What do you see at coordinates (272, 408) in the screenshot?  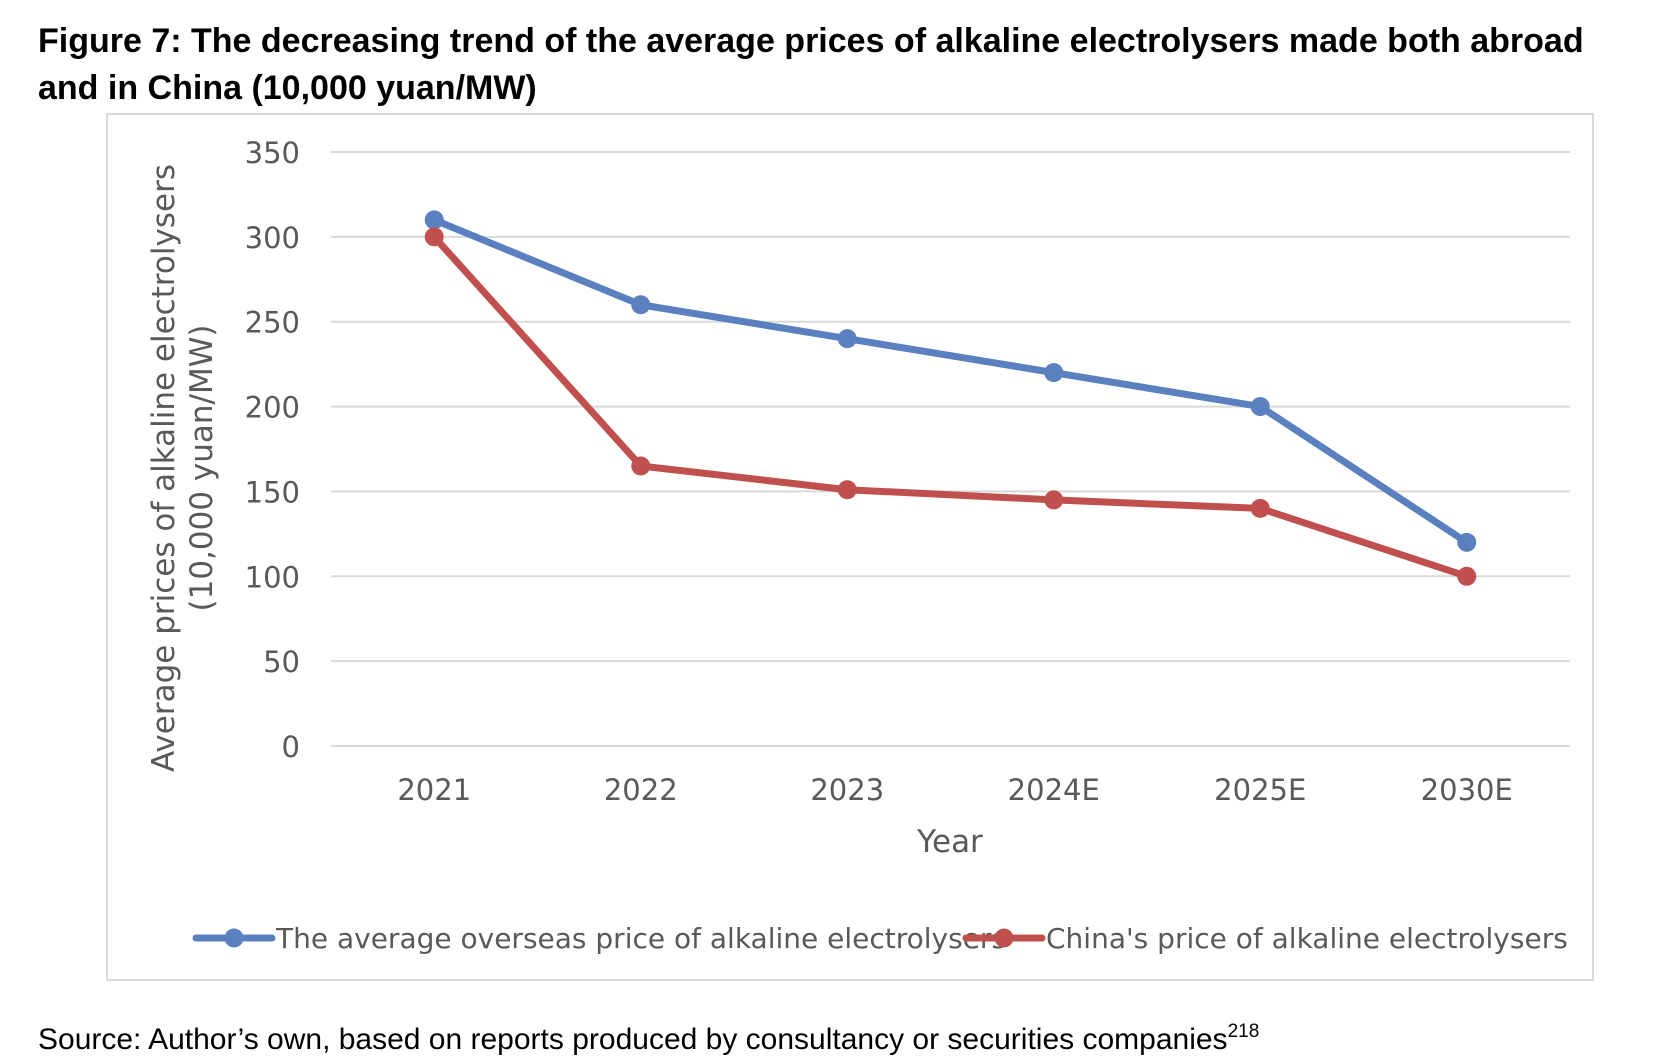 I see `y-tick-label: 200` at bounding box center [272, 408].